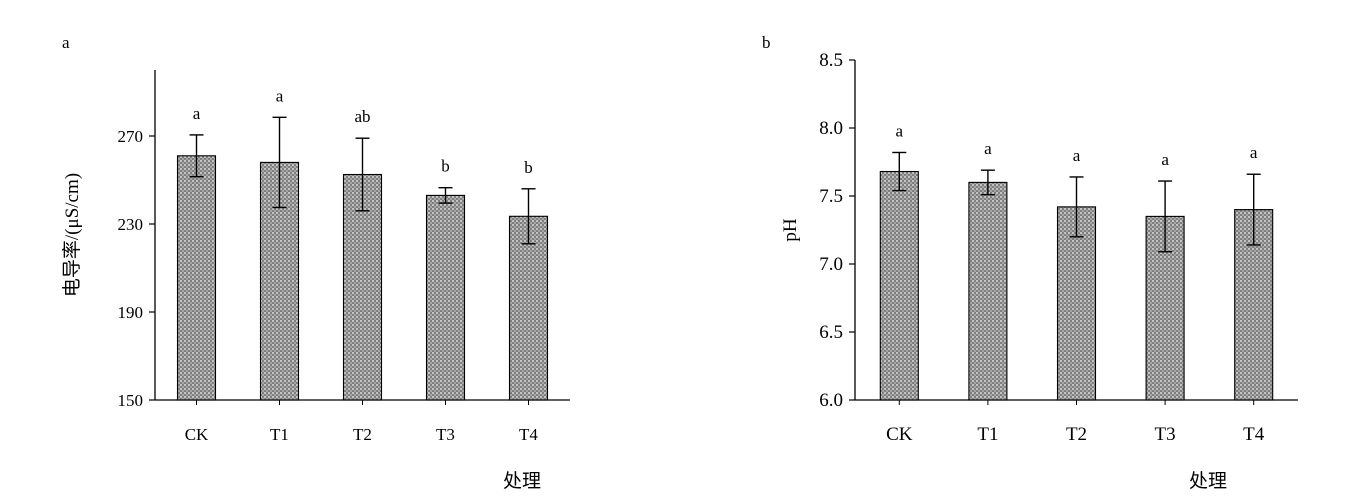 The width and height of the screenshot is (1369, 502). What do you see at coordinates (362, 116) in the screenshot?
I see `significance-label: ab` at bounding box center [362, 116].